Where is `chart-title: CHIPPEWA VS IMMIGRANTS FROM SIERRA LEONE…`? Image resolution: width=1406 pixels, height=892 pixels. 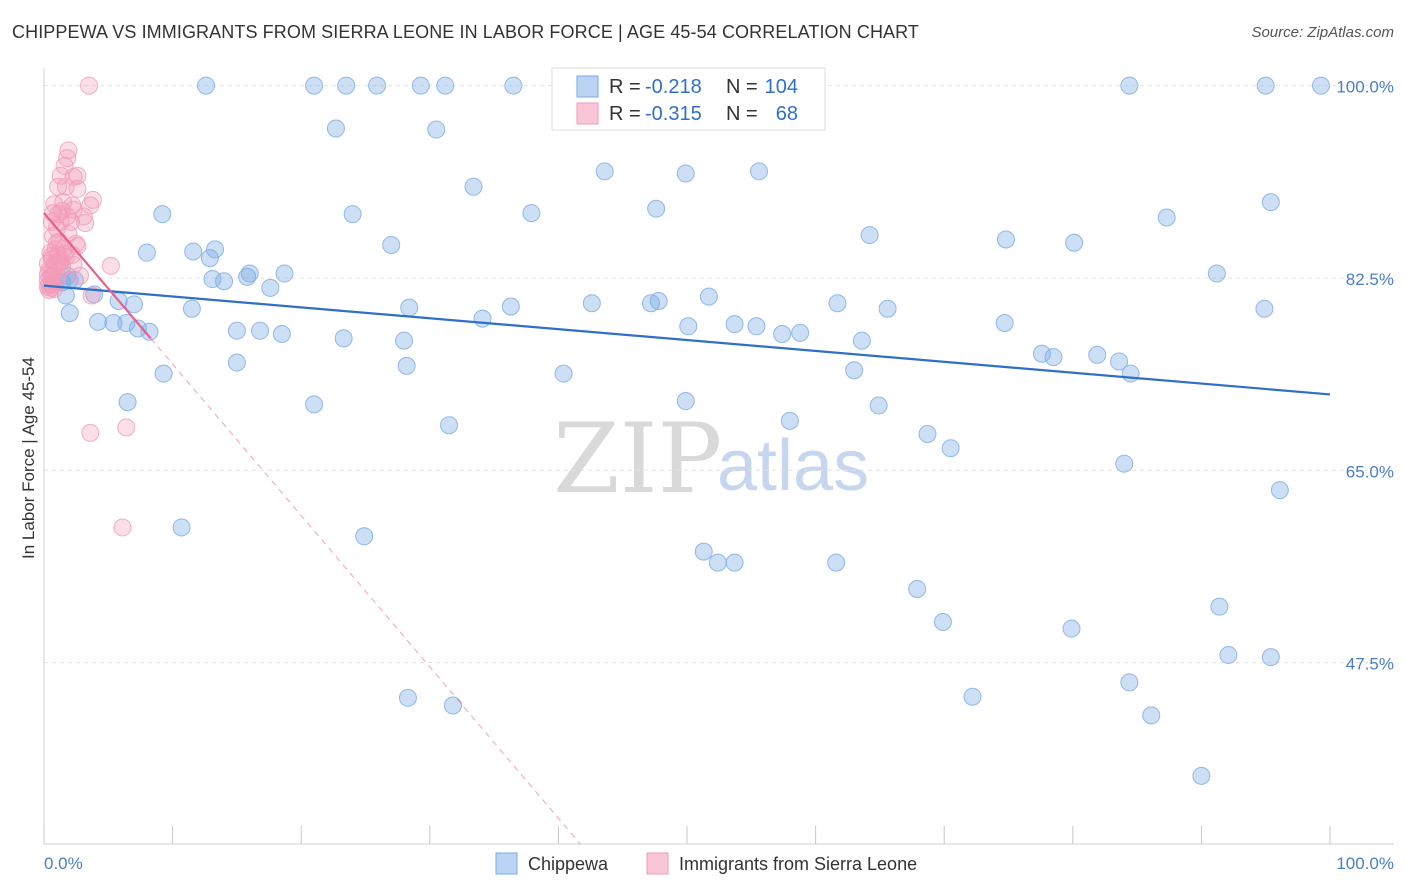
chart-title: CHIPPEWA VS IMMIGRANTS FROM SIERRA LEONE… is located at coordinates (466, 32).